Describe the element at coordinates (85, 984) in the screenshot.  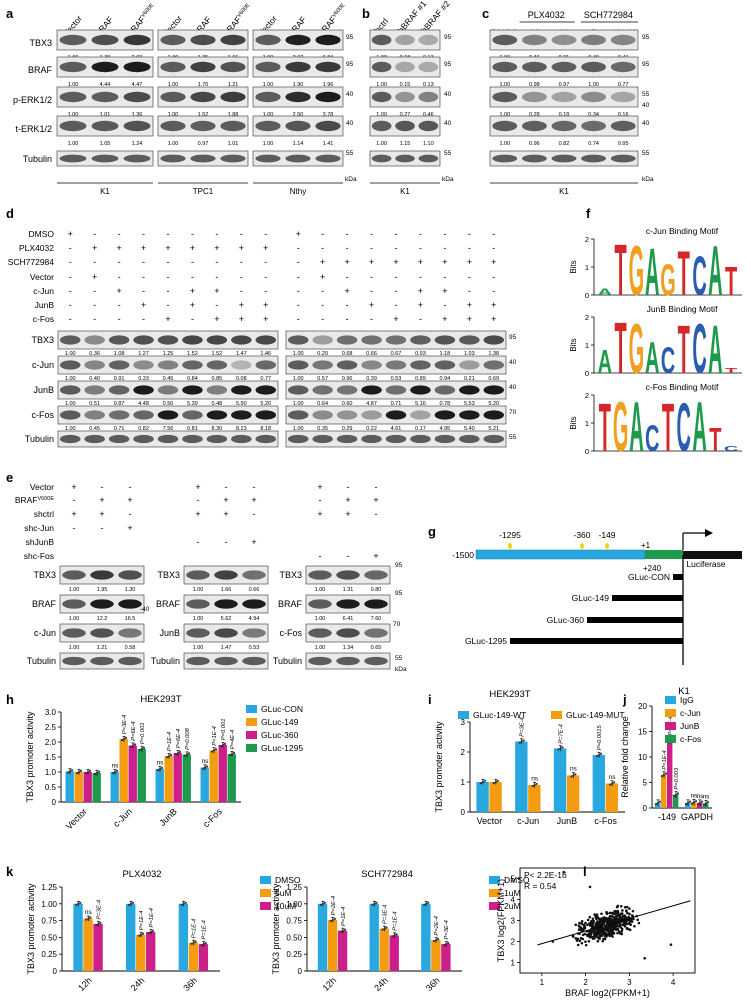
I see `x-tick-label: 12h` at that location.